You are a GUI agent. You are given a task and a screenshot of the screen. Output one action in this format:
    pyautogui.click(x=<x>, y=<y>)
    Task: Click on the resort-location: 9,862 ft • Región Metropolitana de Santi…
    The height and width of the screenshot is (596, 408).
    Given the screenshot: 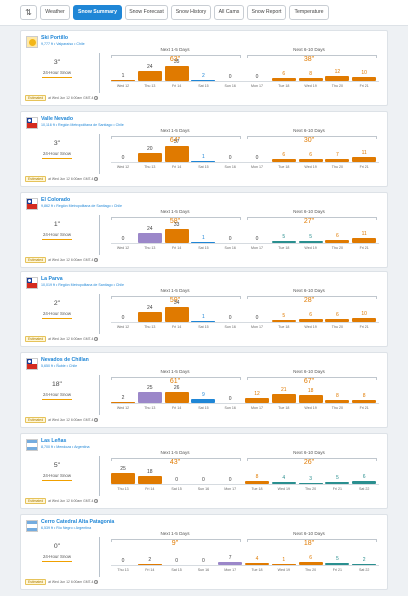 What is the action you would take?
    pyautogui.click(x=82, y=206)
    